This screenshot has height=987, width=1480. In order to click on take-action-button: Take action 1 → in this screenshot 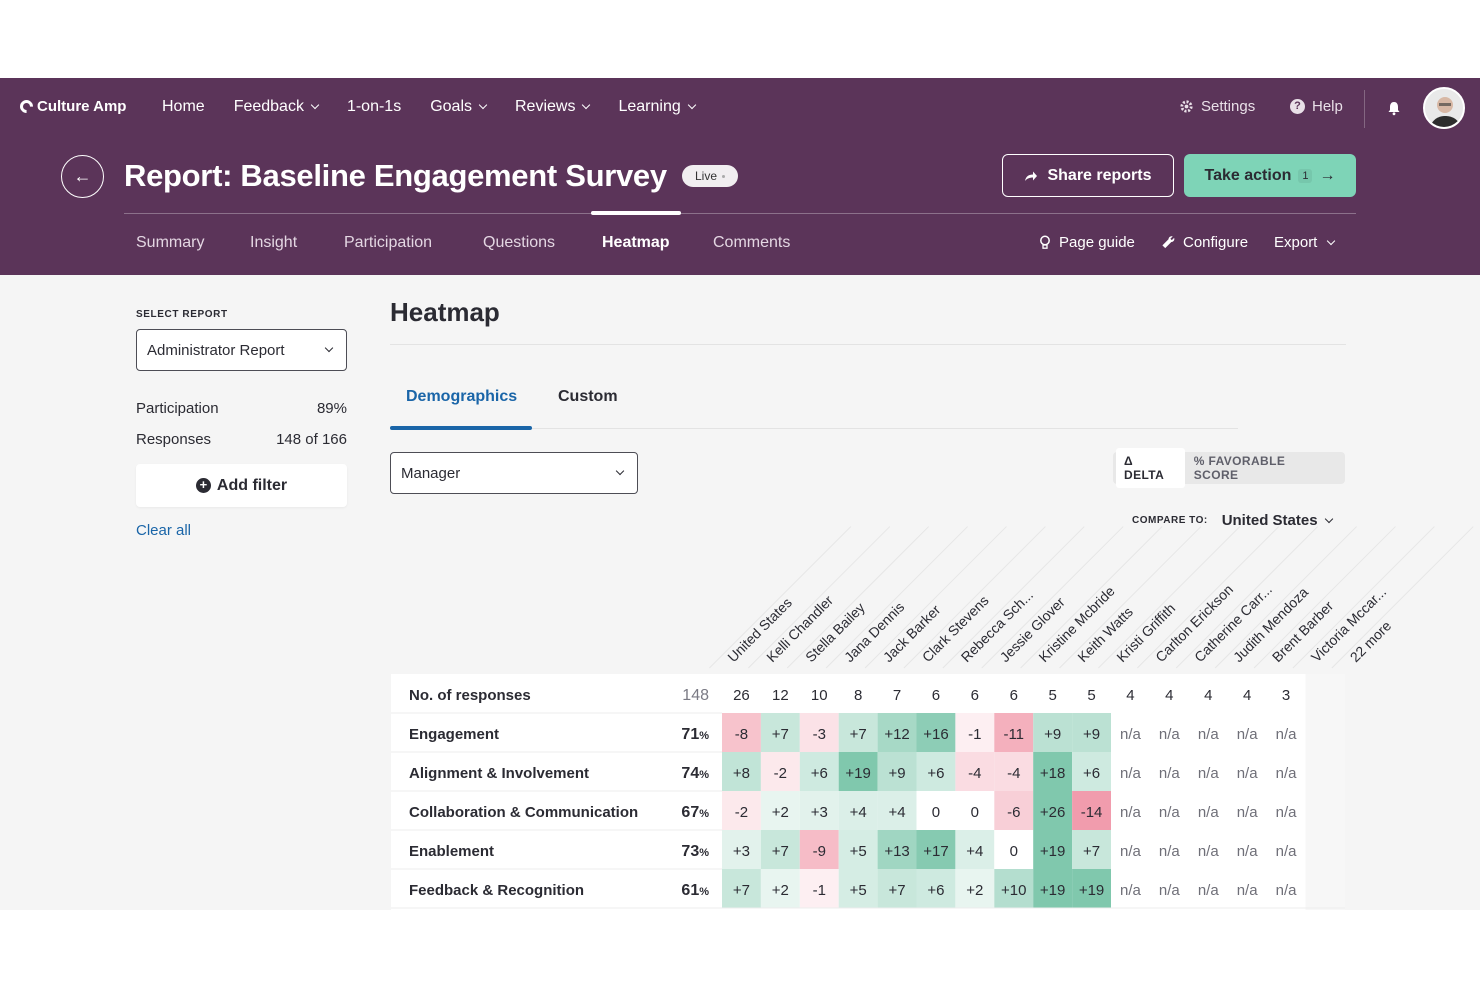, I will do `click(1270, 175)`.